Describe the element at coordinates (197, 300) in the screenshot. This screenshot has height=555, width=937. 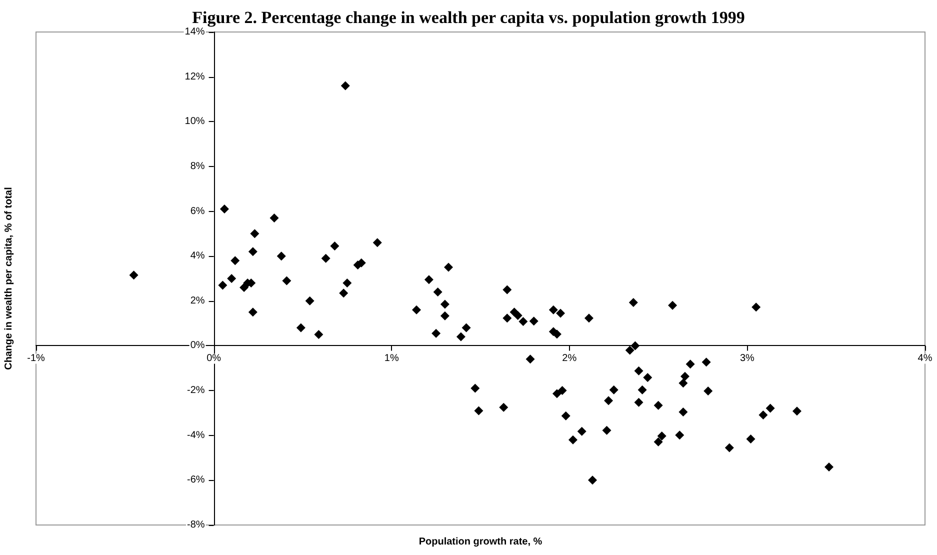
I see `y-tick-label: 2%` at that location.